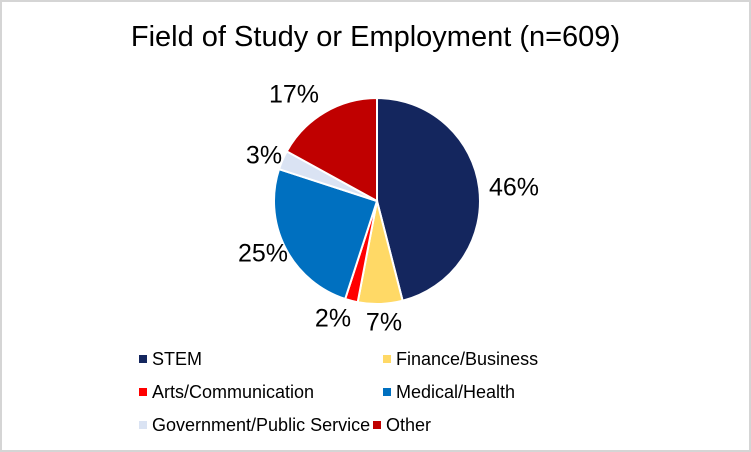 The height and width of the screenshot is (452, 751). What do you see at coordinates (143, 359) in the screenshot?
I see `legend-marker-stem` at bounding box center [143, 359].